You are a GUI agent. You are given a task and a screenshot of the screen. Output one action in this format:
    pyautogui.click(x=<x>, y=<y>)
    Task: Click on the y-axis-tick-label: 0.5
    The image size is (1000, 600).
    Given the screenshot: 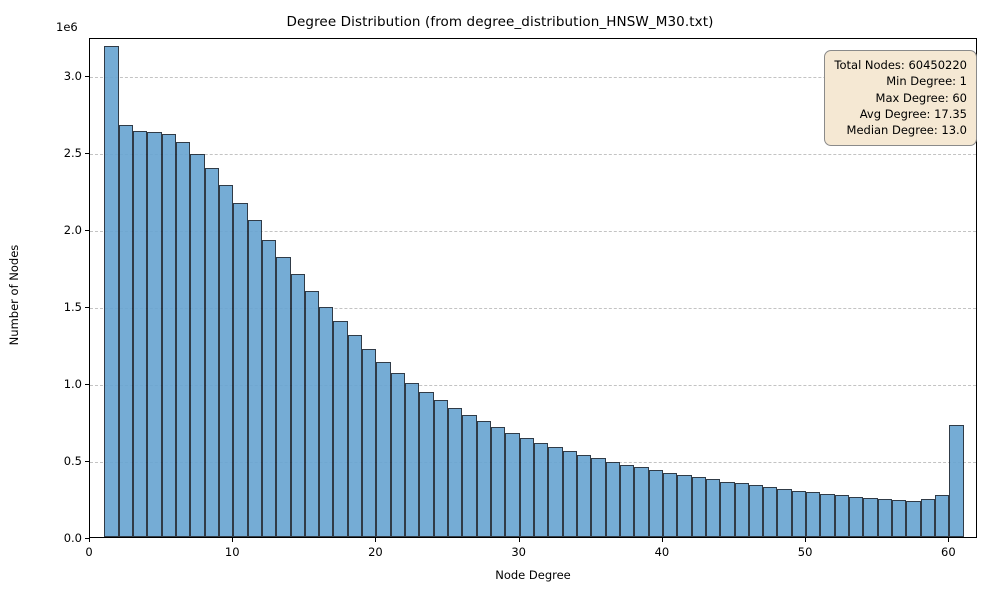 What is the action you would take?
    pyautogui.click(x=72, y=461)
    